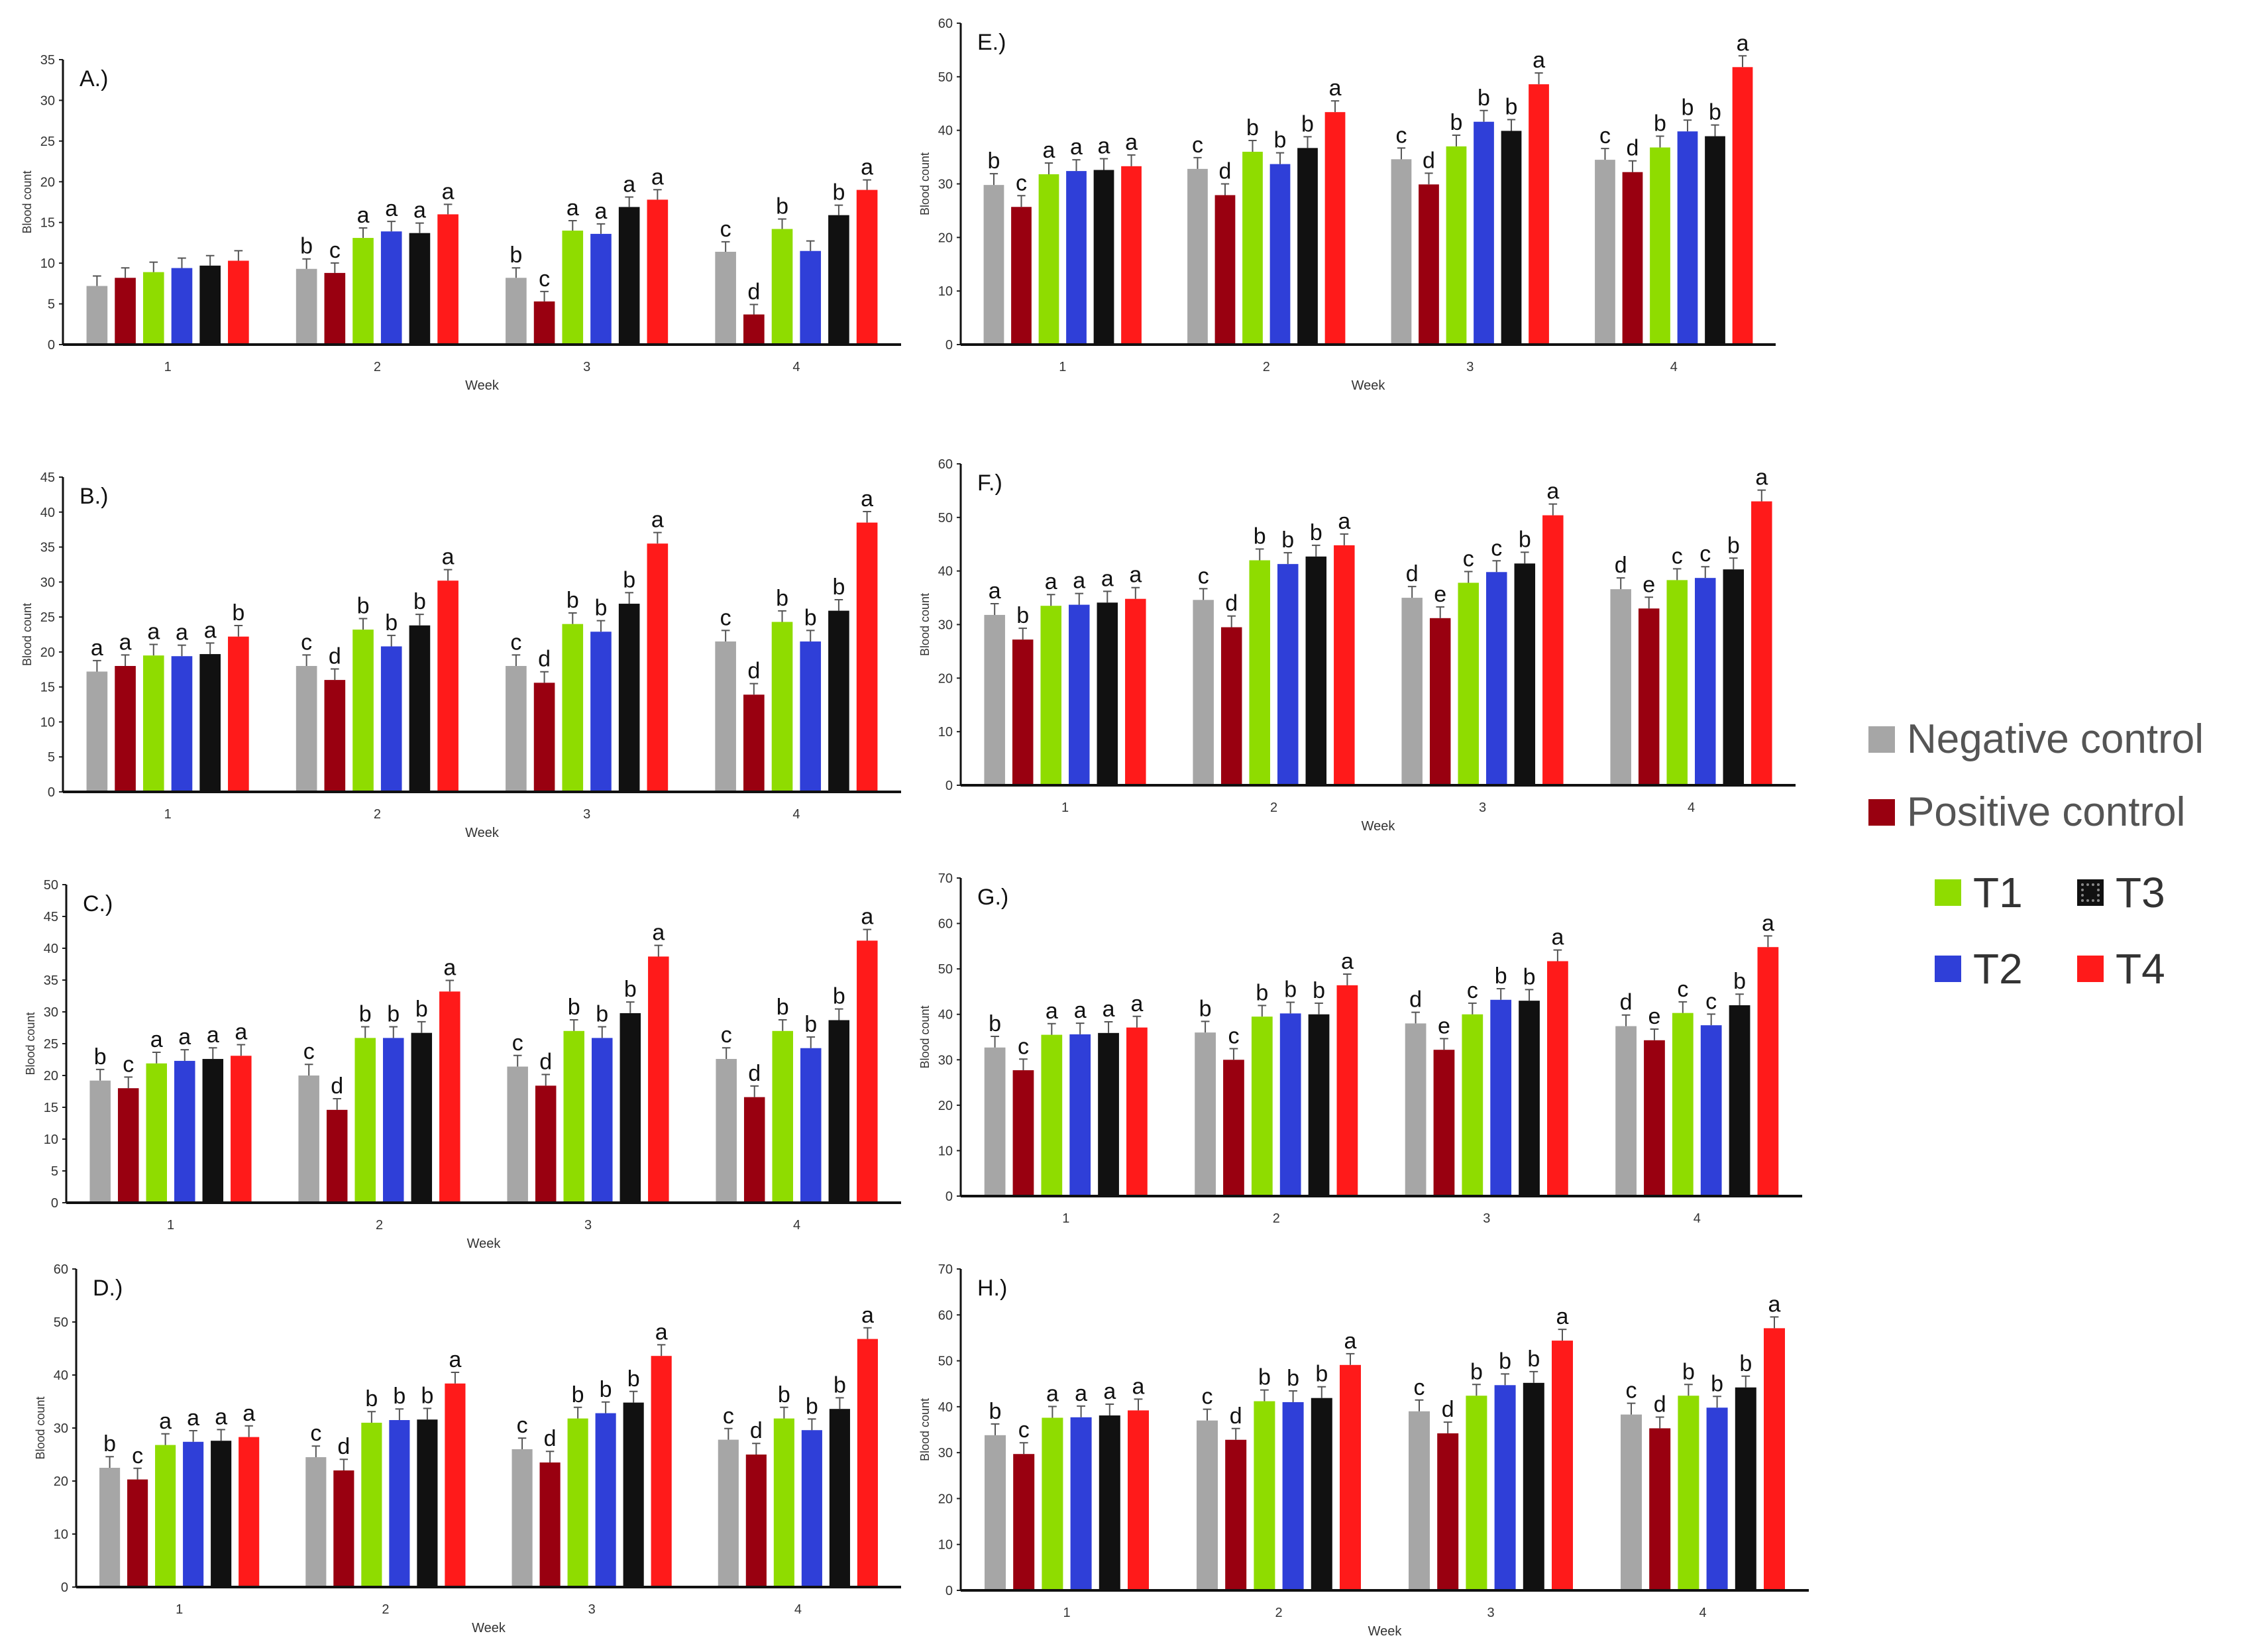  I want to click on panel-g-sig-label: b, so click(1501, 977).